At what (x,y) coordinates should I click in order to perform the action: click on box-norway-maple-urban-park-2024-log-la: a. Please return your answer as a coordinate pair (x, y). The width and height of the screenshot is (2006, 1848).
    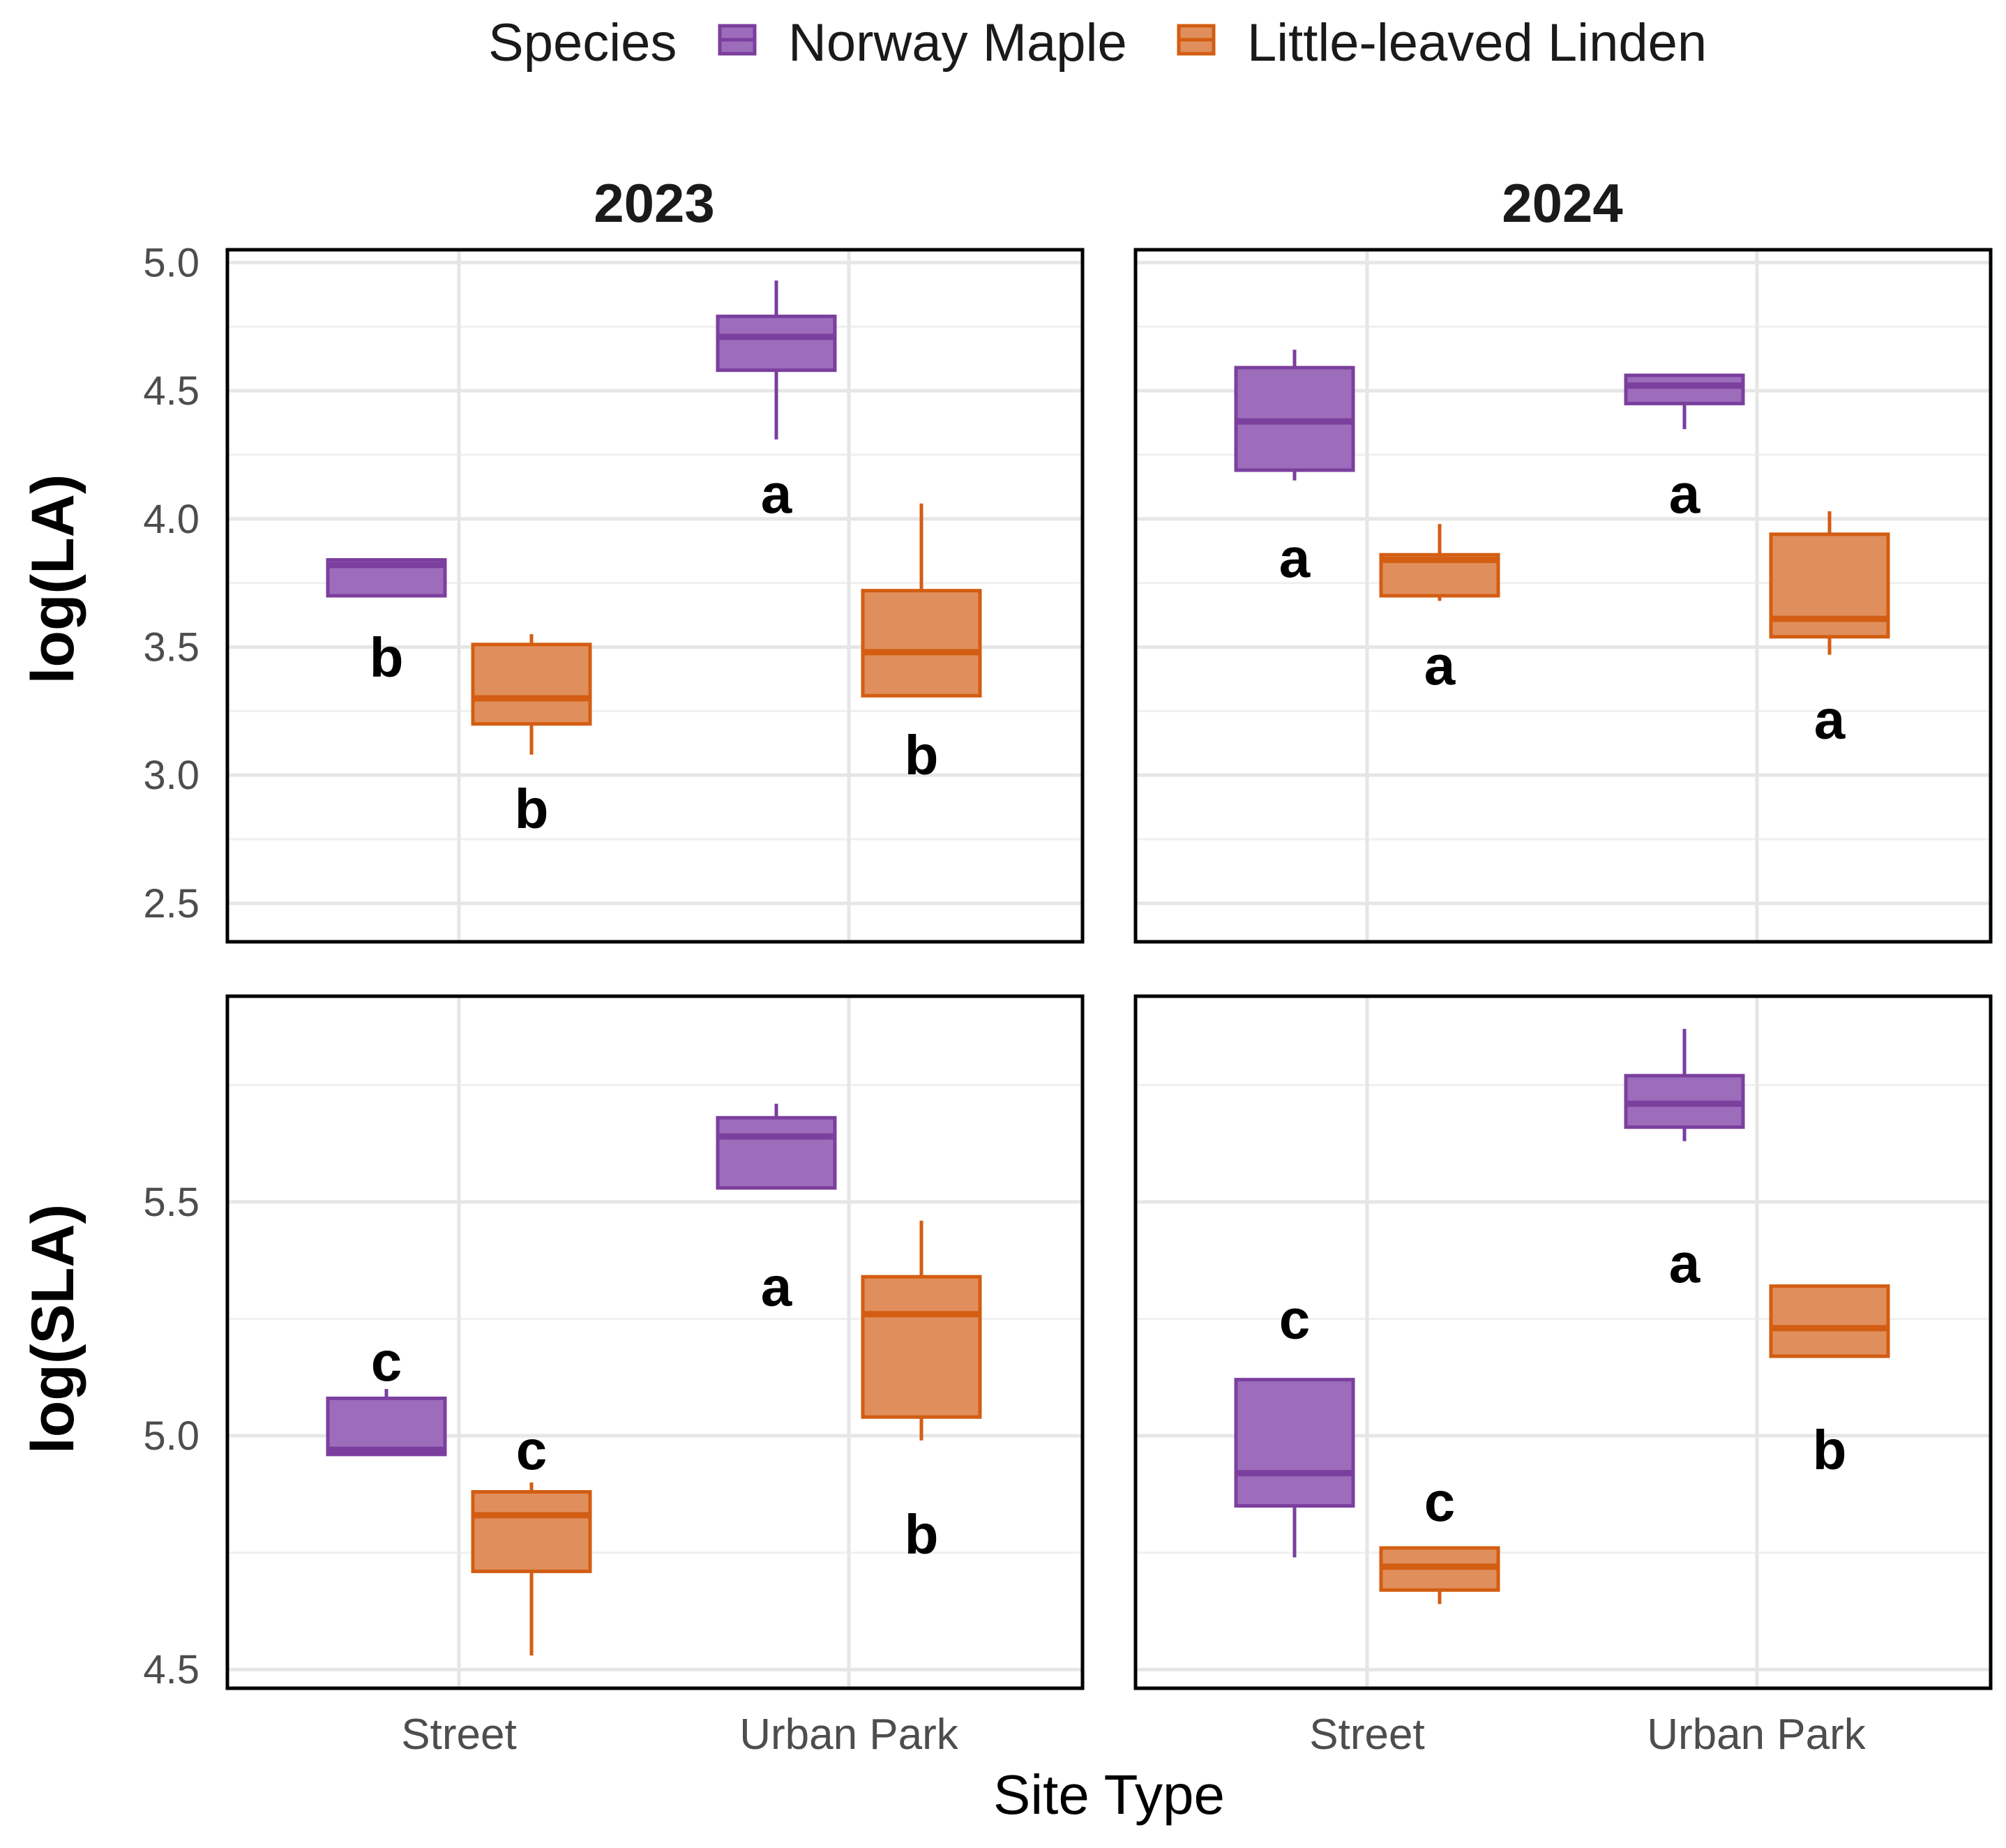
    Looking at the image, I should click on (1684, 449).